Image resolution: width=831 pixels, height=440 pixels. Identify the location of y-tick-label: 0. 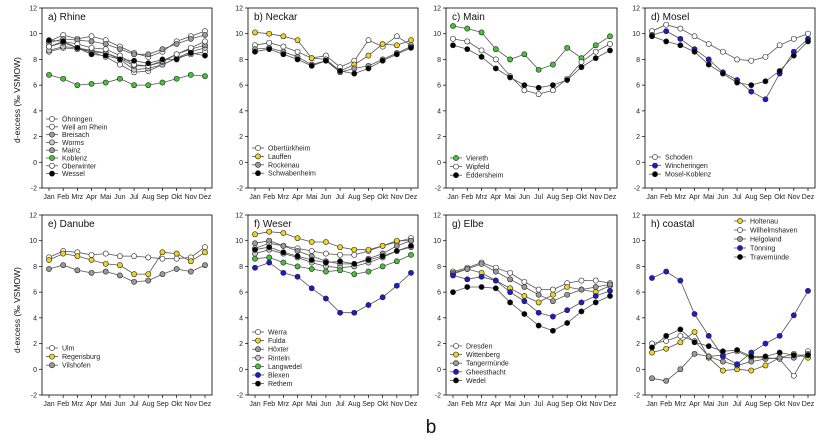
(439, 370).